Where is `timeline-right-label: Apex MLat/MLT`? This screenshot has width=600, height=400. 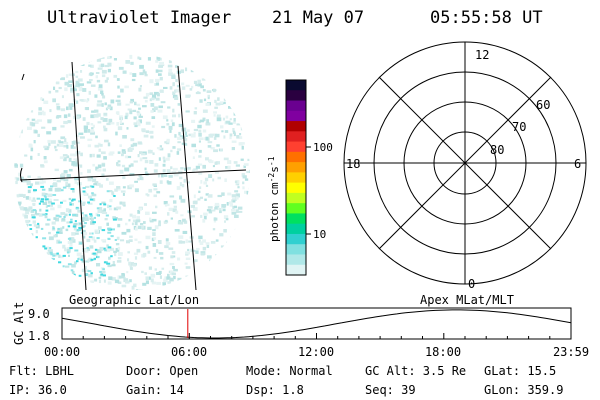 timeline-right-label: Apex MLat/MLT is located at coordinates (467, 300).